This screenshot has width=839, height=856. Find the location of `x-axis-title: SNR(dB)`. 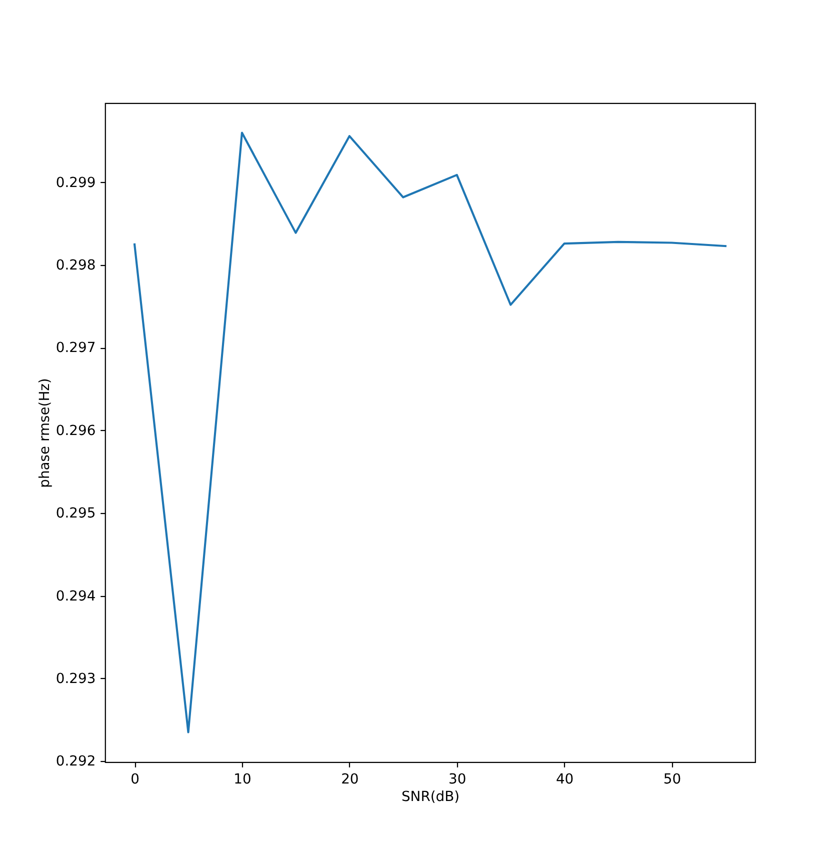

x-axis-title: SNR(dB) is located at coordinates (430, 797).